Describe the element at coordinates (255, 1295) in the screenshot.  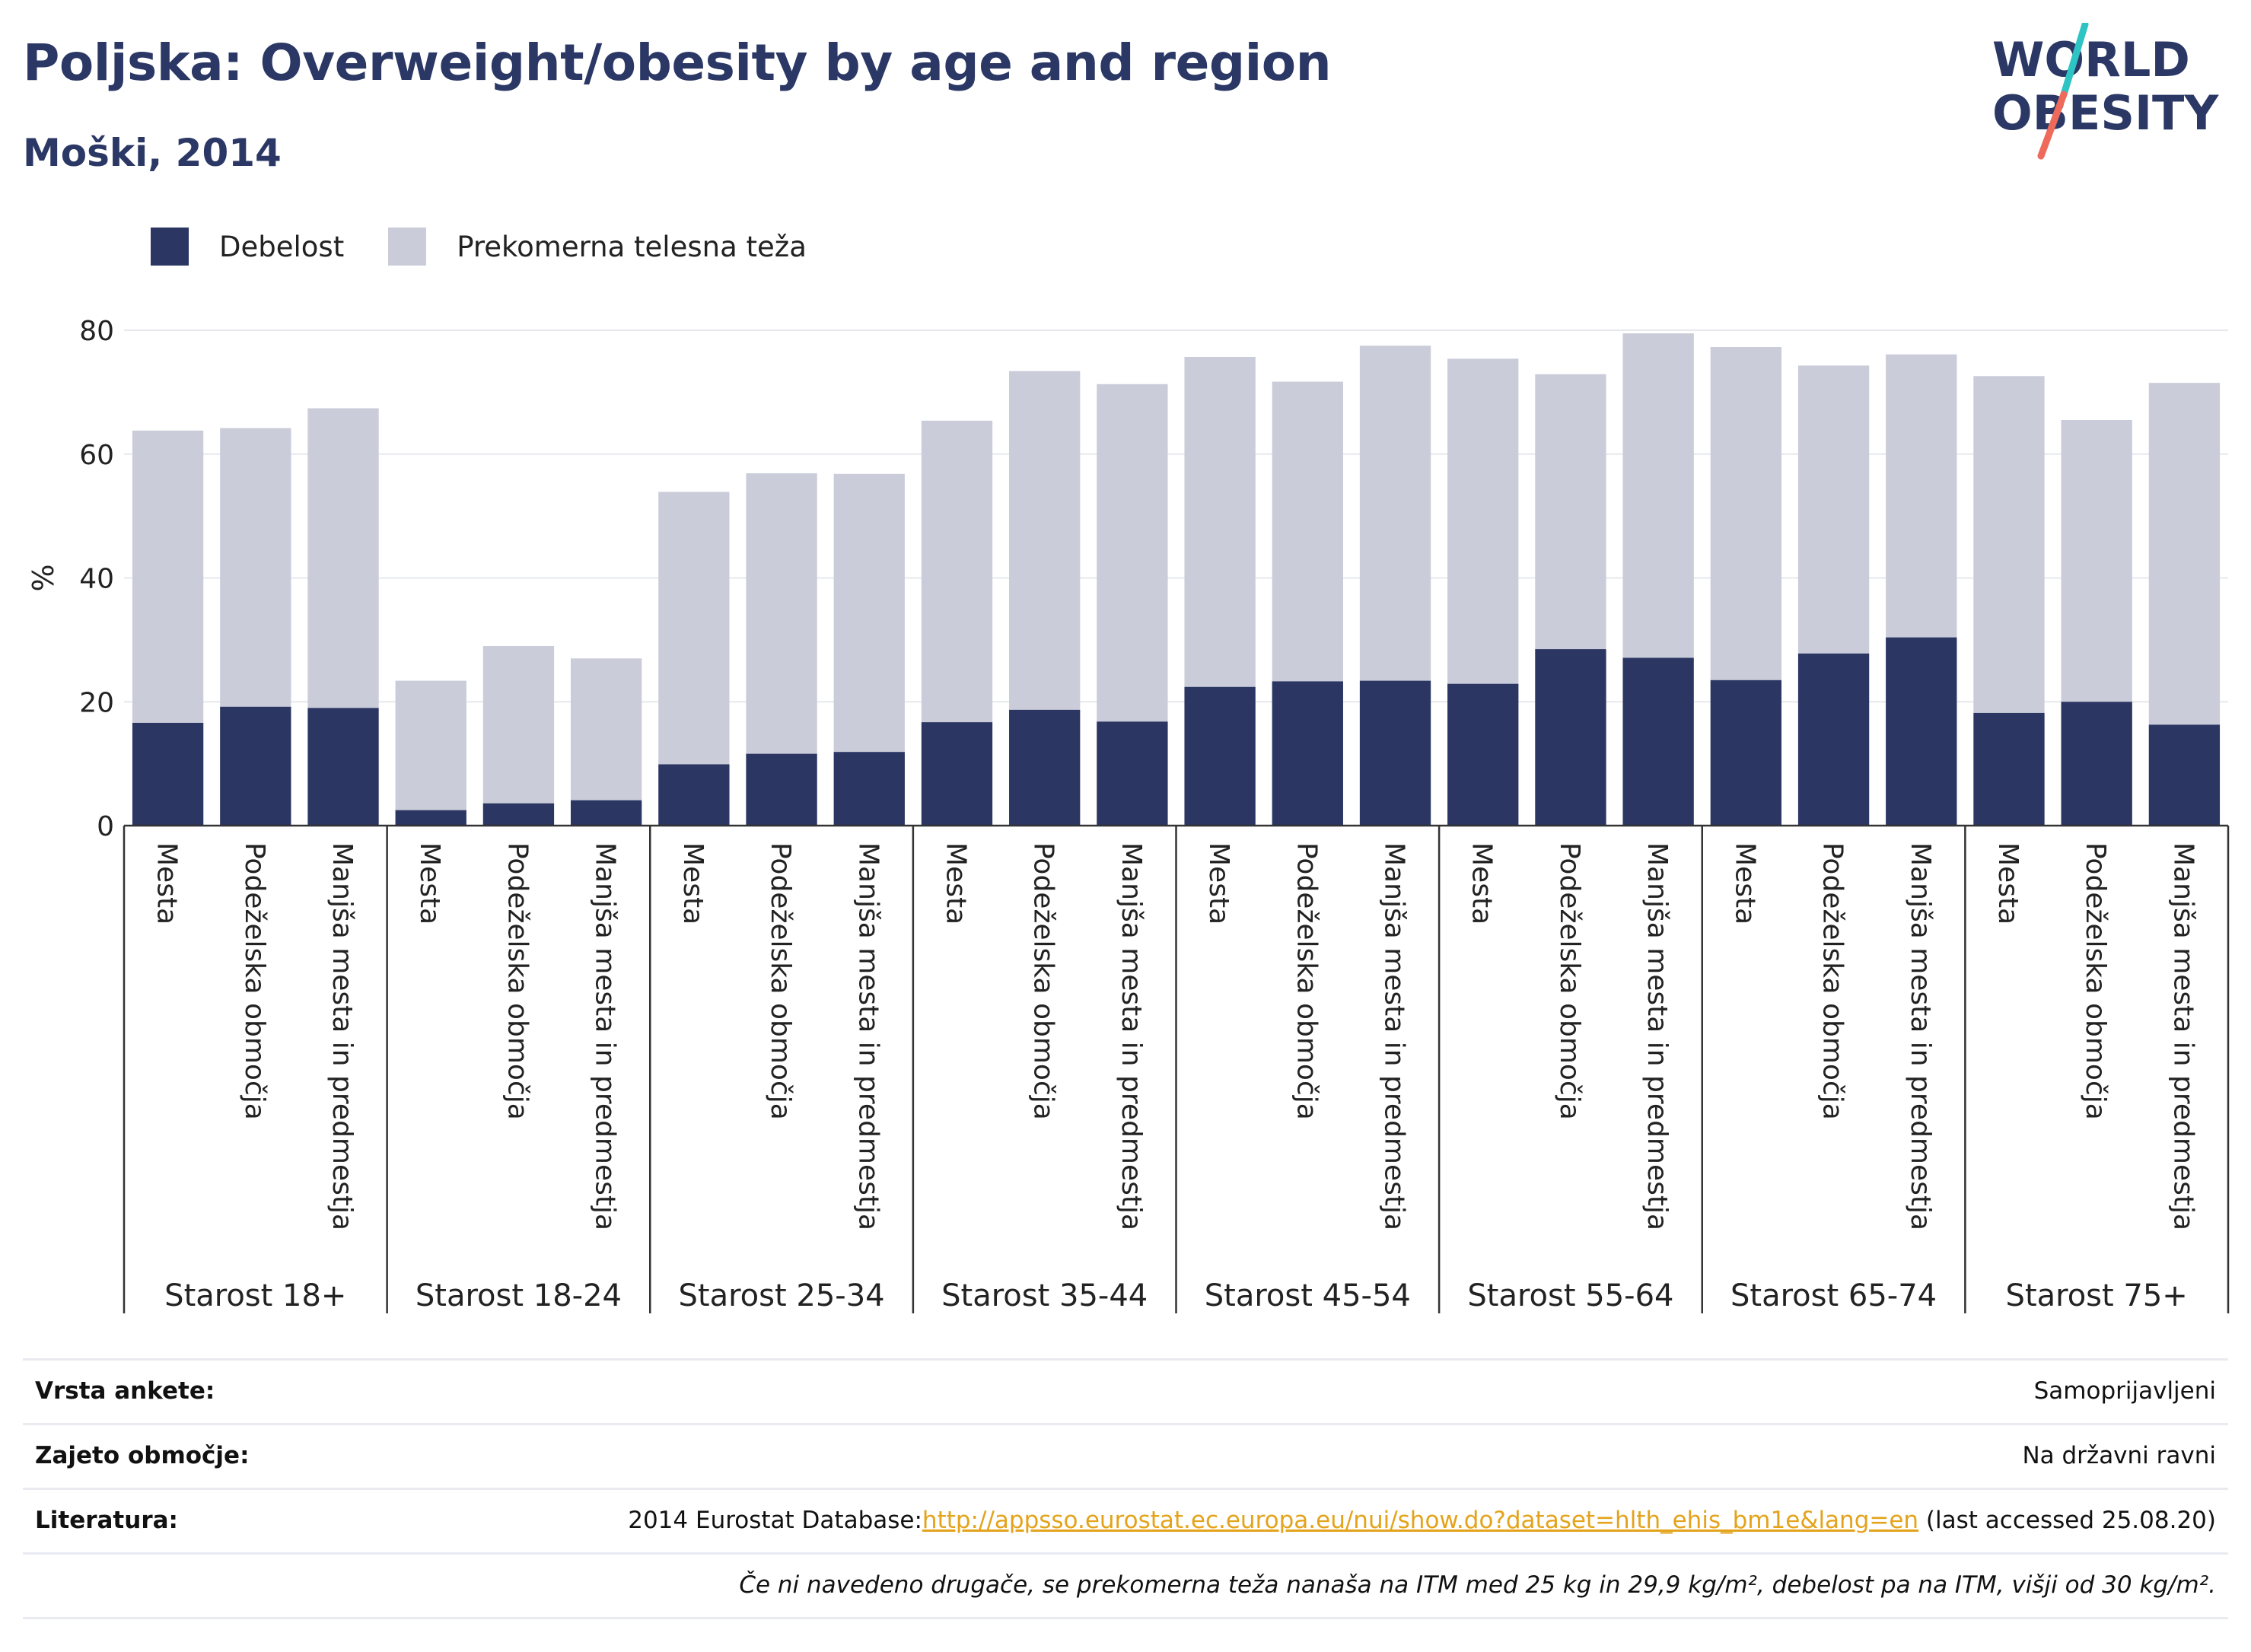
I see `x-group-label: Starost 18+` at that location.